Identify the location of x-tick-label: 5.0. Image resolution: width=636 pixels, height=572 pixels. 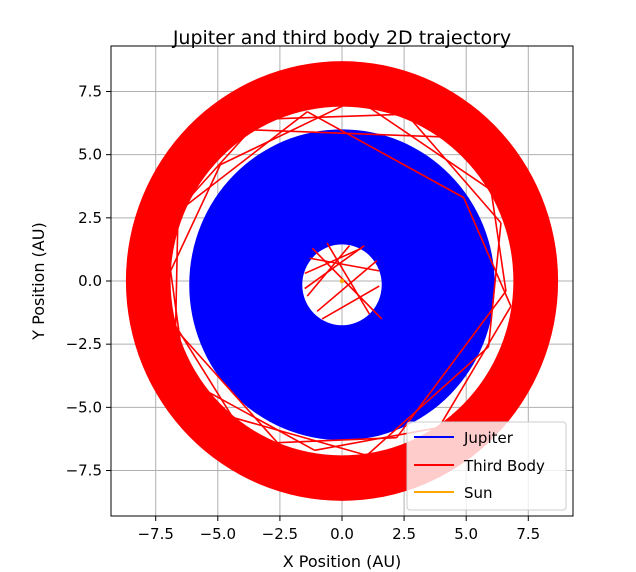
(466, 534).